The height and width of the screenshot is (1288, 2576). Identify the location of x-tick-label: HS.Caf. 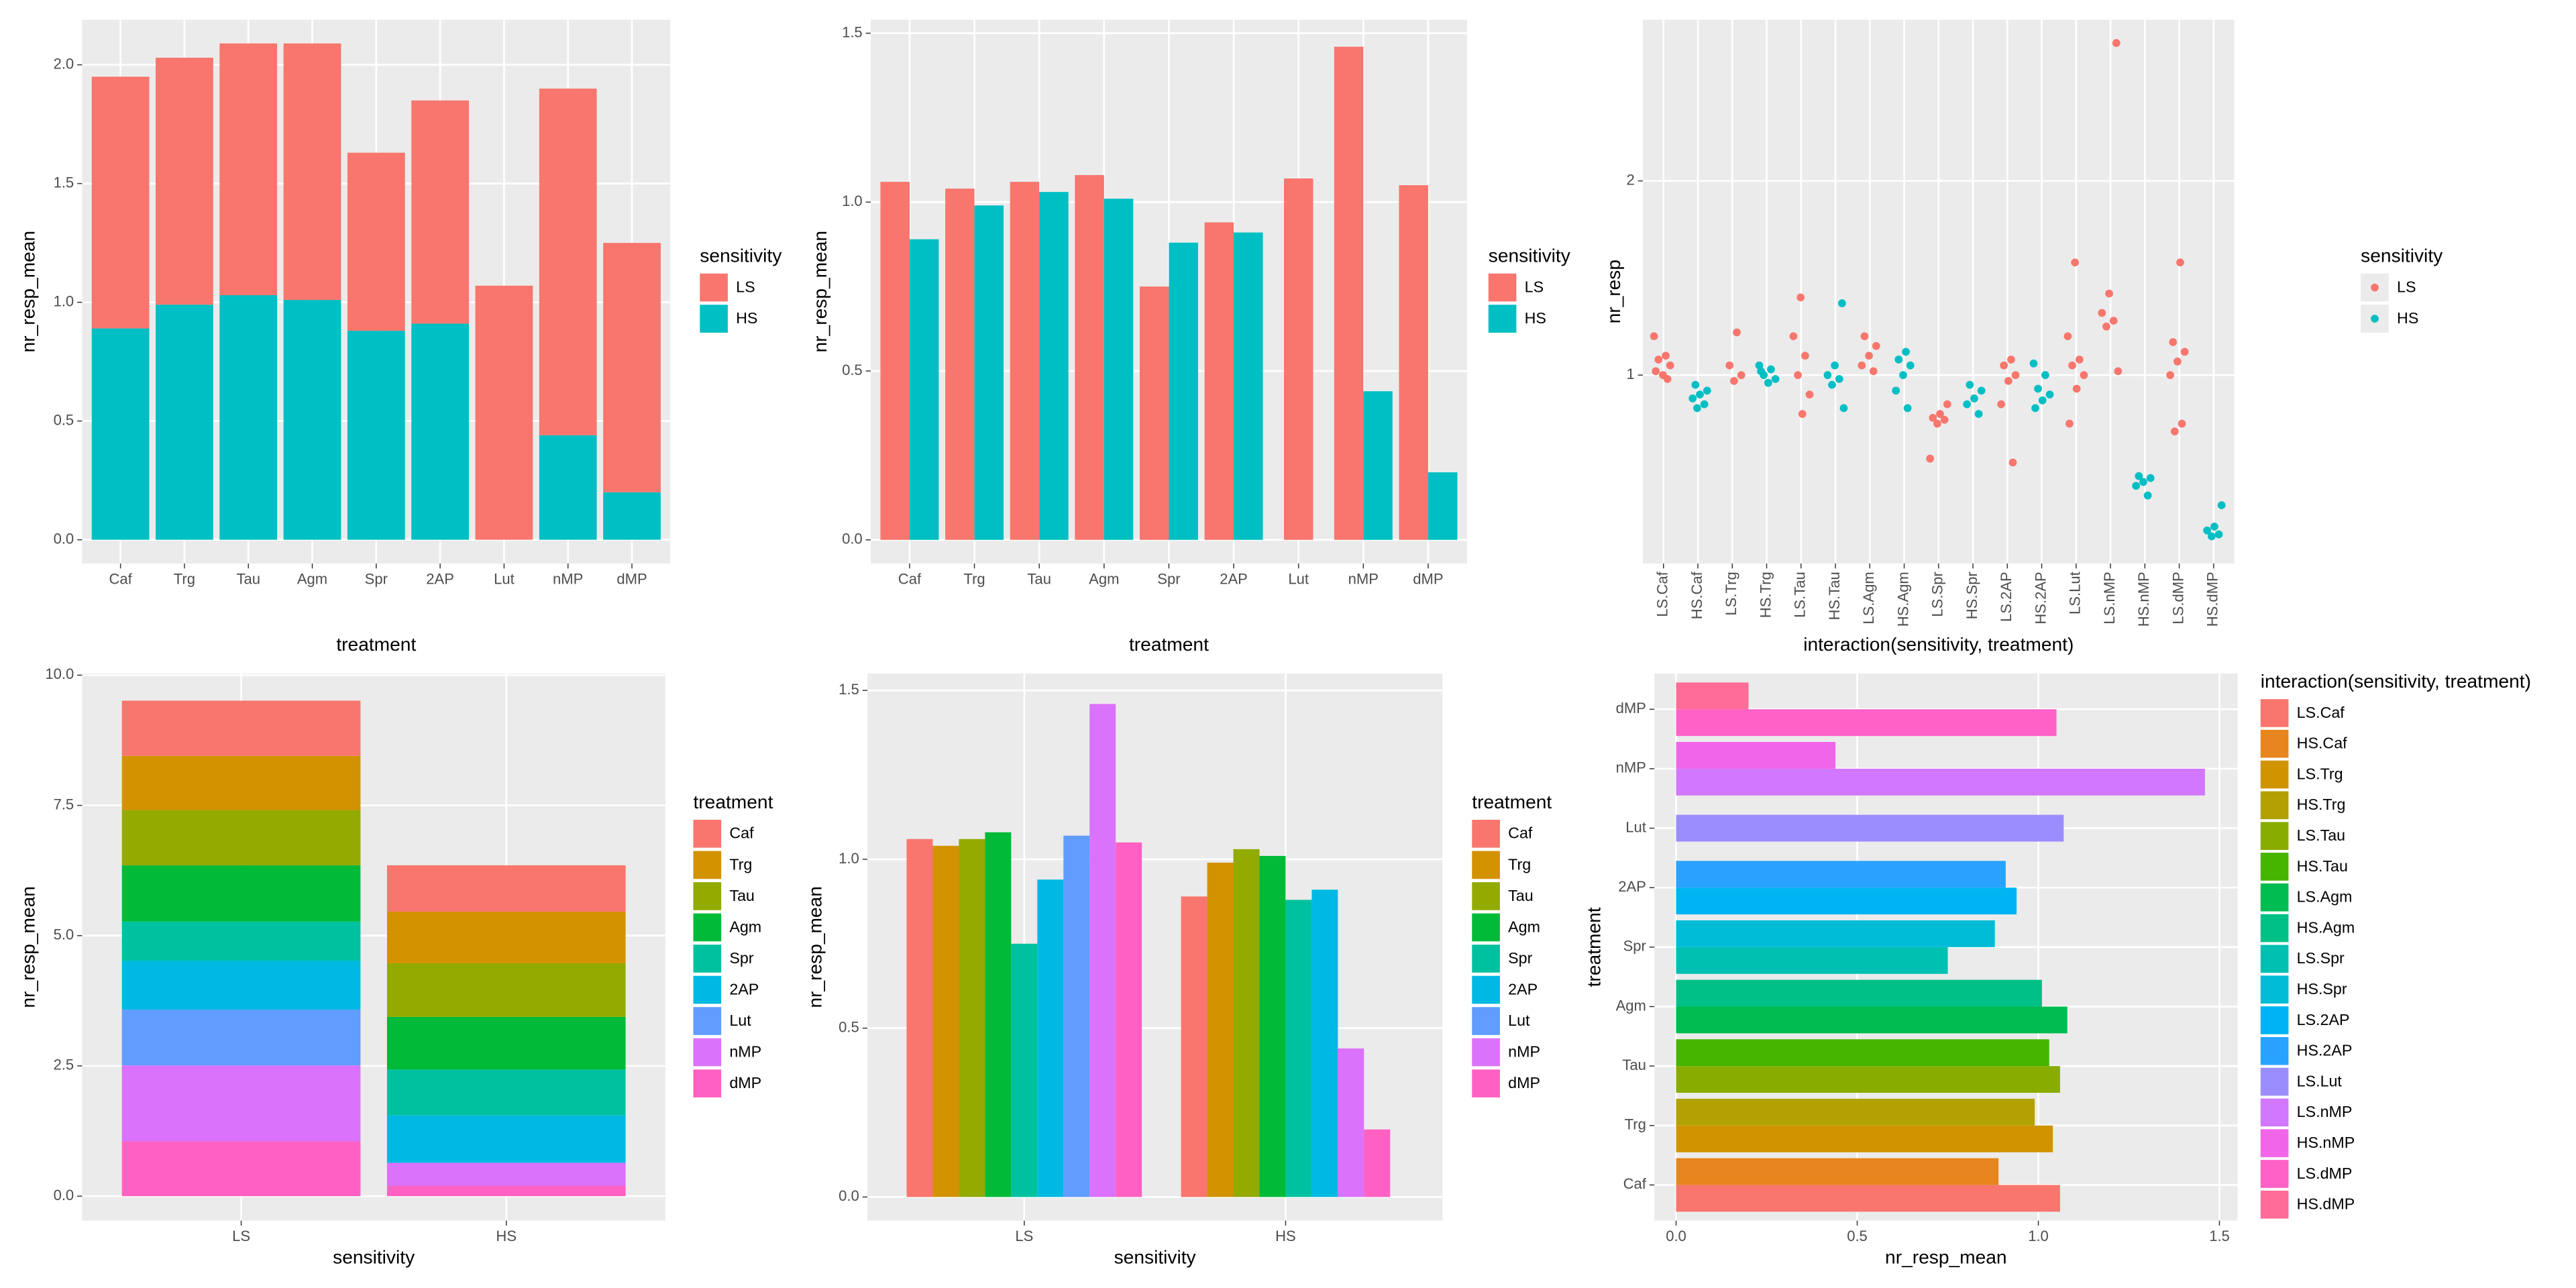
(1696, 595).